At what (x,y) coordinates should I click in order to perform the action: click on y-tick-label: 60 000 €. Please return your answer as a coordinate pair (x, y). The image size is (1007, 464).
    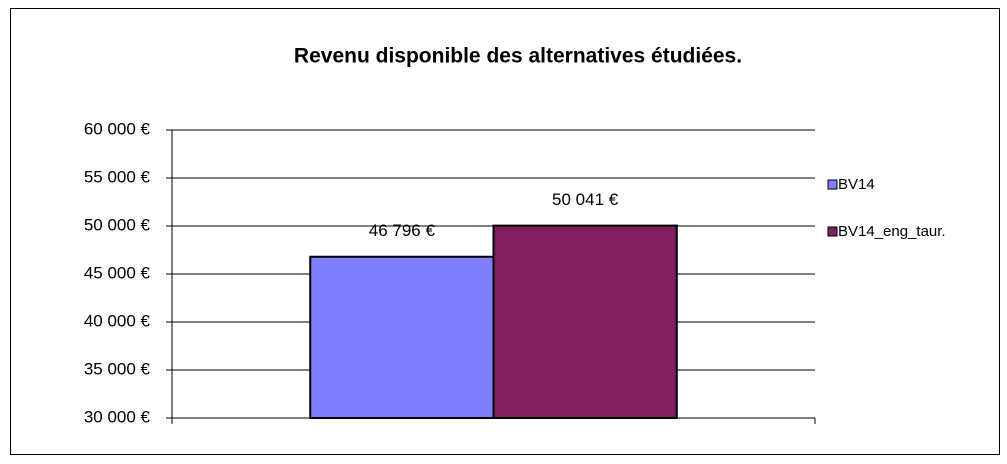
    Looking at the image, I should click on (117, 128).